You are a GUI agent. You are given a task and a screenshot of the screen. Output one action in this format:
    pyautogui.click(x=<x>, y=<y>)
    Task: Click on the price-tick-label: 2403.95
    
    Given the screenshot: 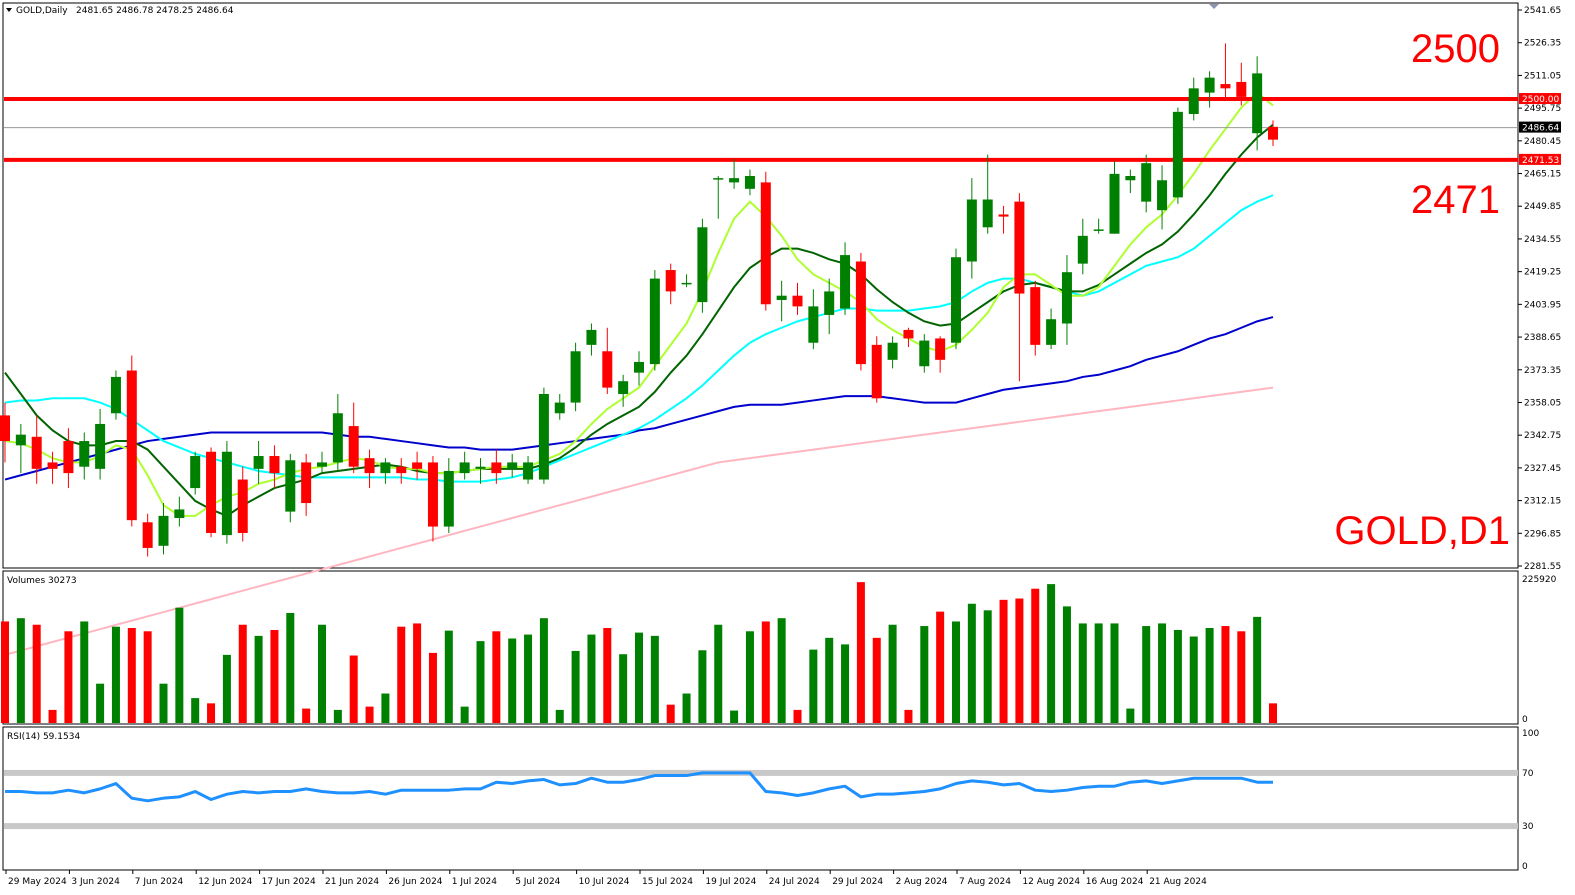 What is the action you would take?
    pyautogui.click(x=1542, y=305)
    